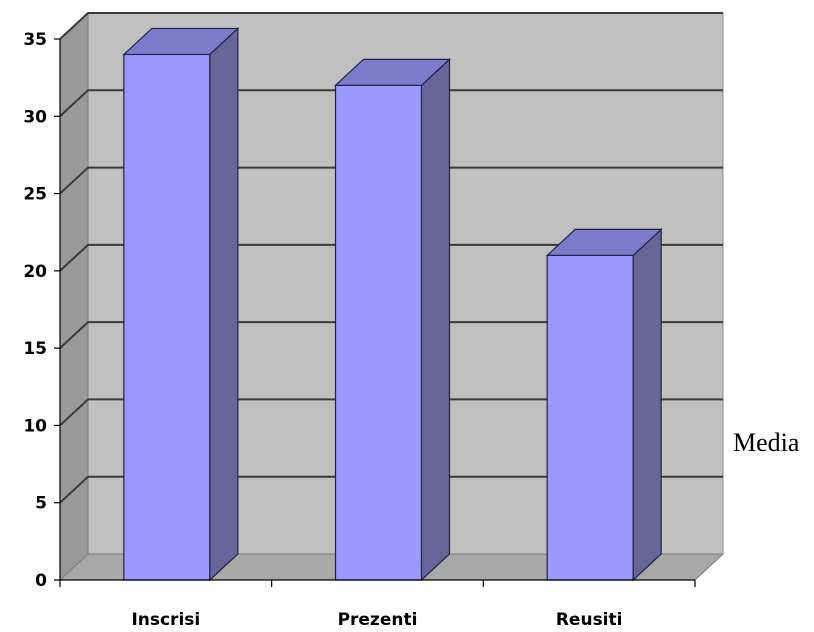 Image resolution: width=814 pixels, height=632 pixels. What do you see at coordinates (165, 620) in the screenshot?
I see `x-category-label: Inscrisi` at bounding box center [165, 620].